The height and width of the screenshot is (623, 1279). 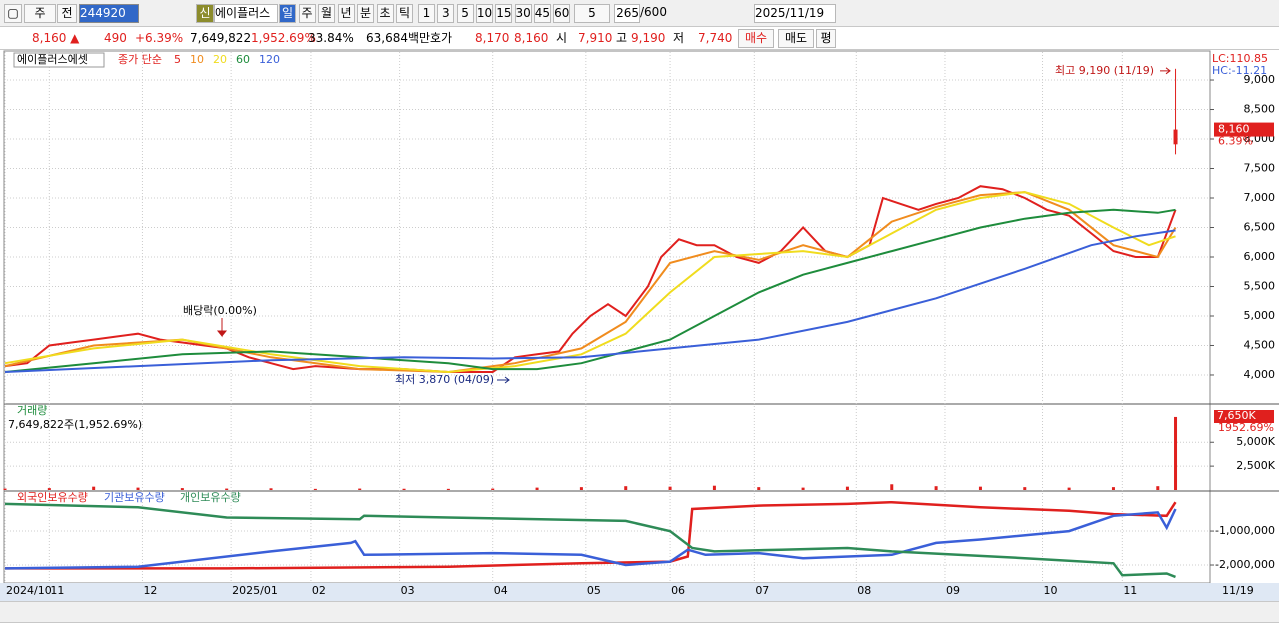 What do you see at coordinates (13, 13) in the screenshot?
I see `menu-icon: ▢` at bounding box center [13, 13].